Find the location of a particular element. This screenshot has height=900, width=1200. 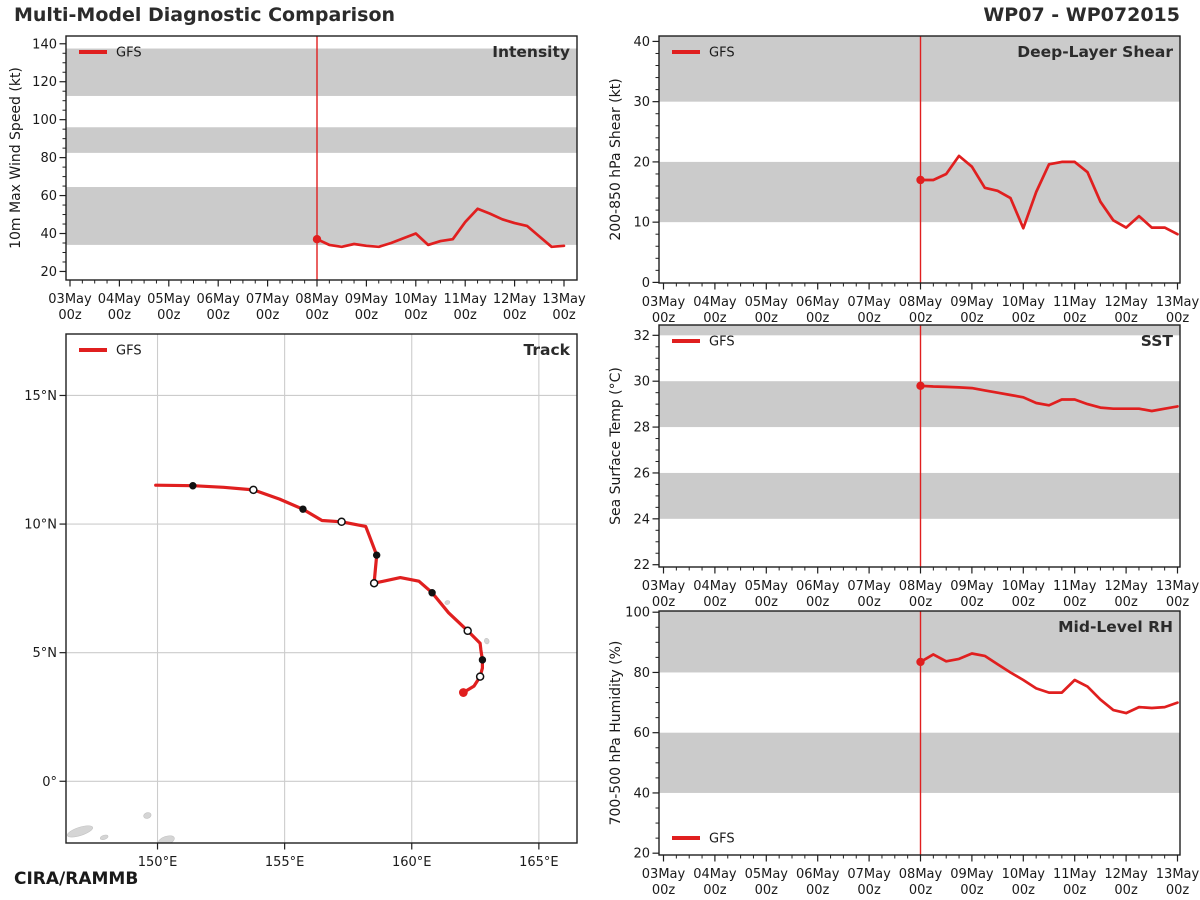

svg-text: 28 is located at coordinates (641, 428).